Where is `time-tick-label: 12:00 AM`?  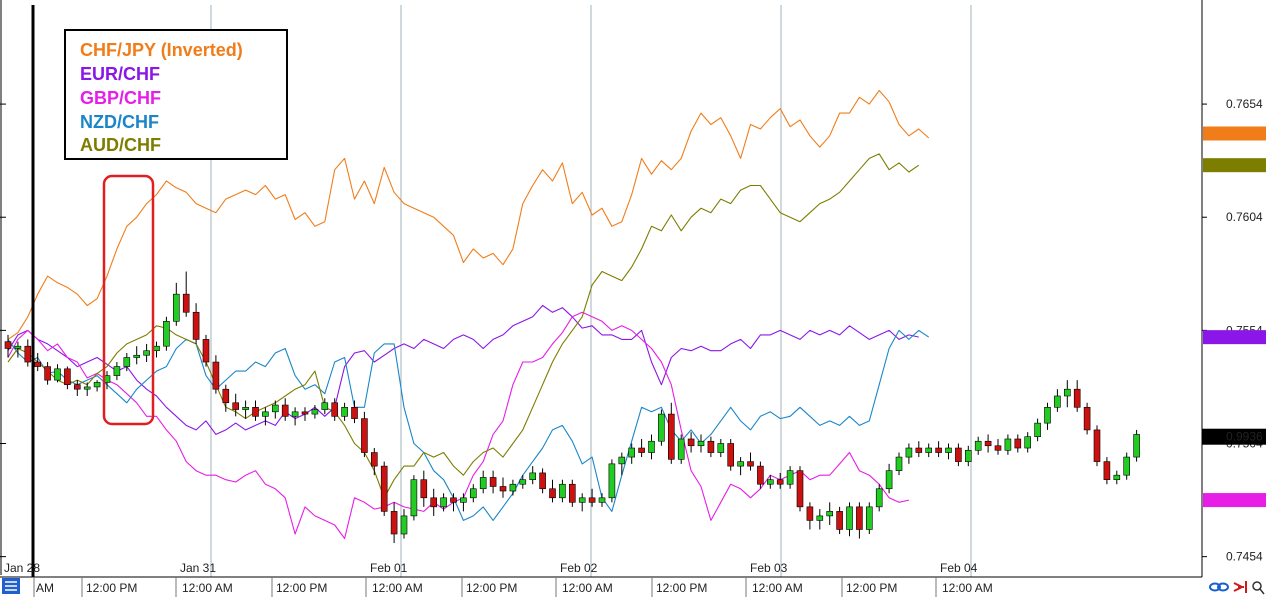 time-tick-label: 12:00 AM is located at coordinates (397, 588).